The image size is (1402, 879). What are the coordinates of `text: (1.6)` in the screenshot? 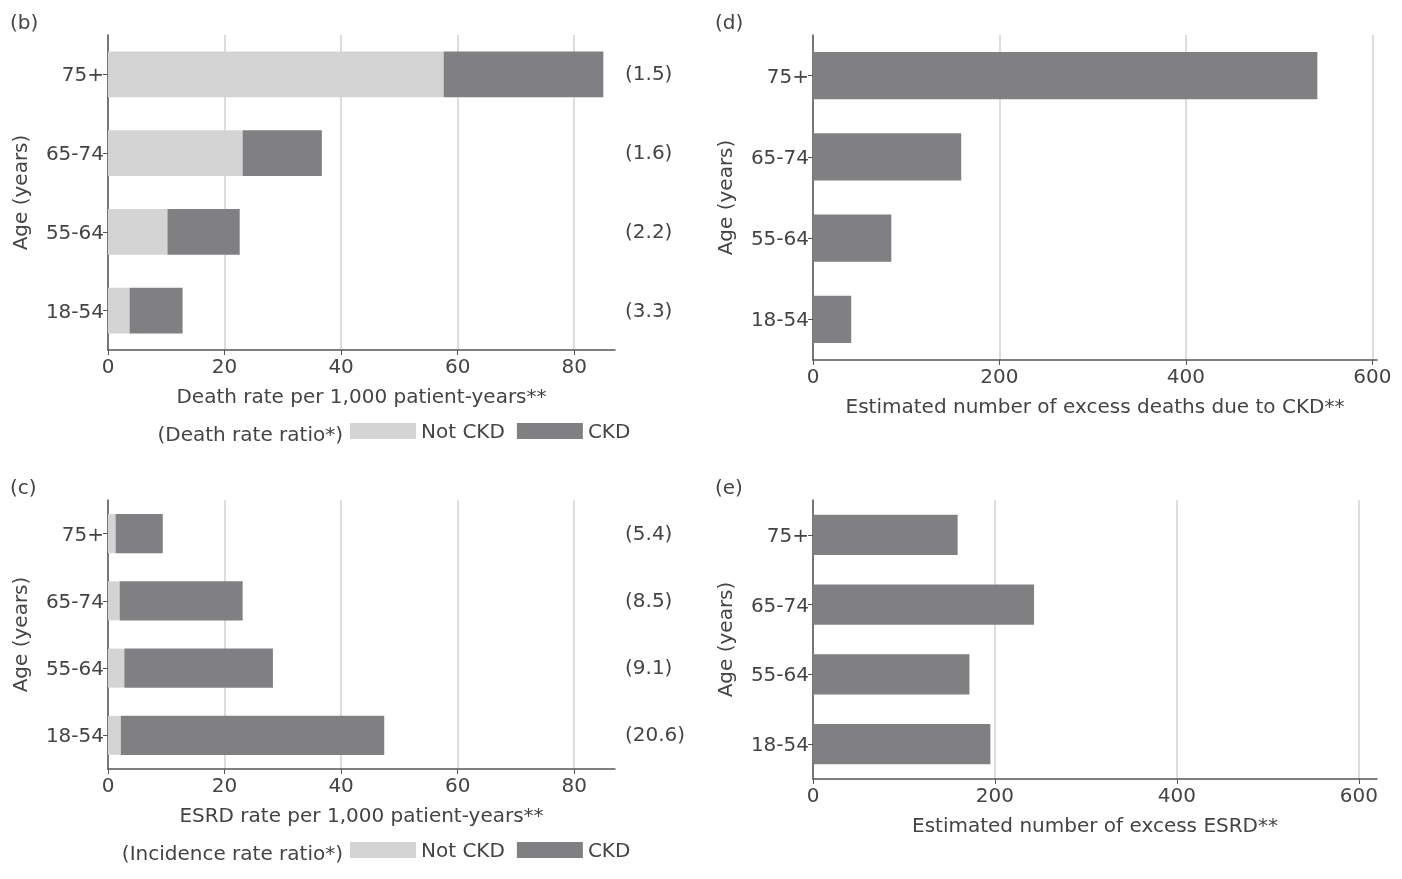 It's located at (649, 152).